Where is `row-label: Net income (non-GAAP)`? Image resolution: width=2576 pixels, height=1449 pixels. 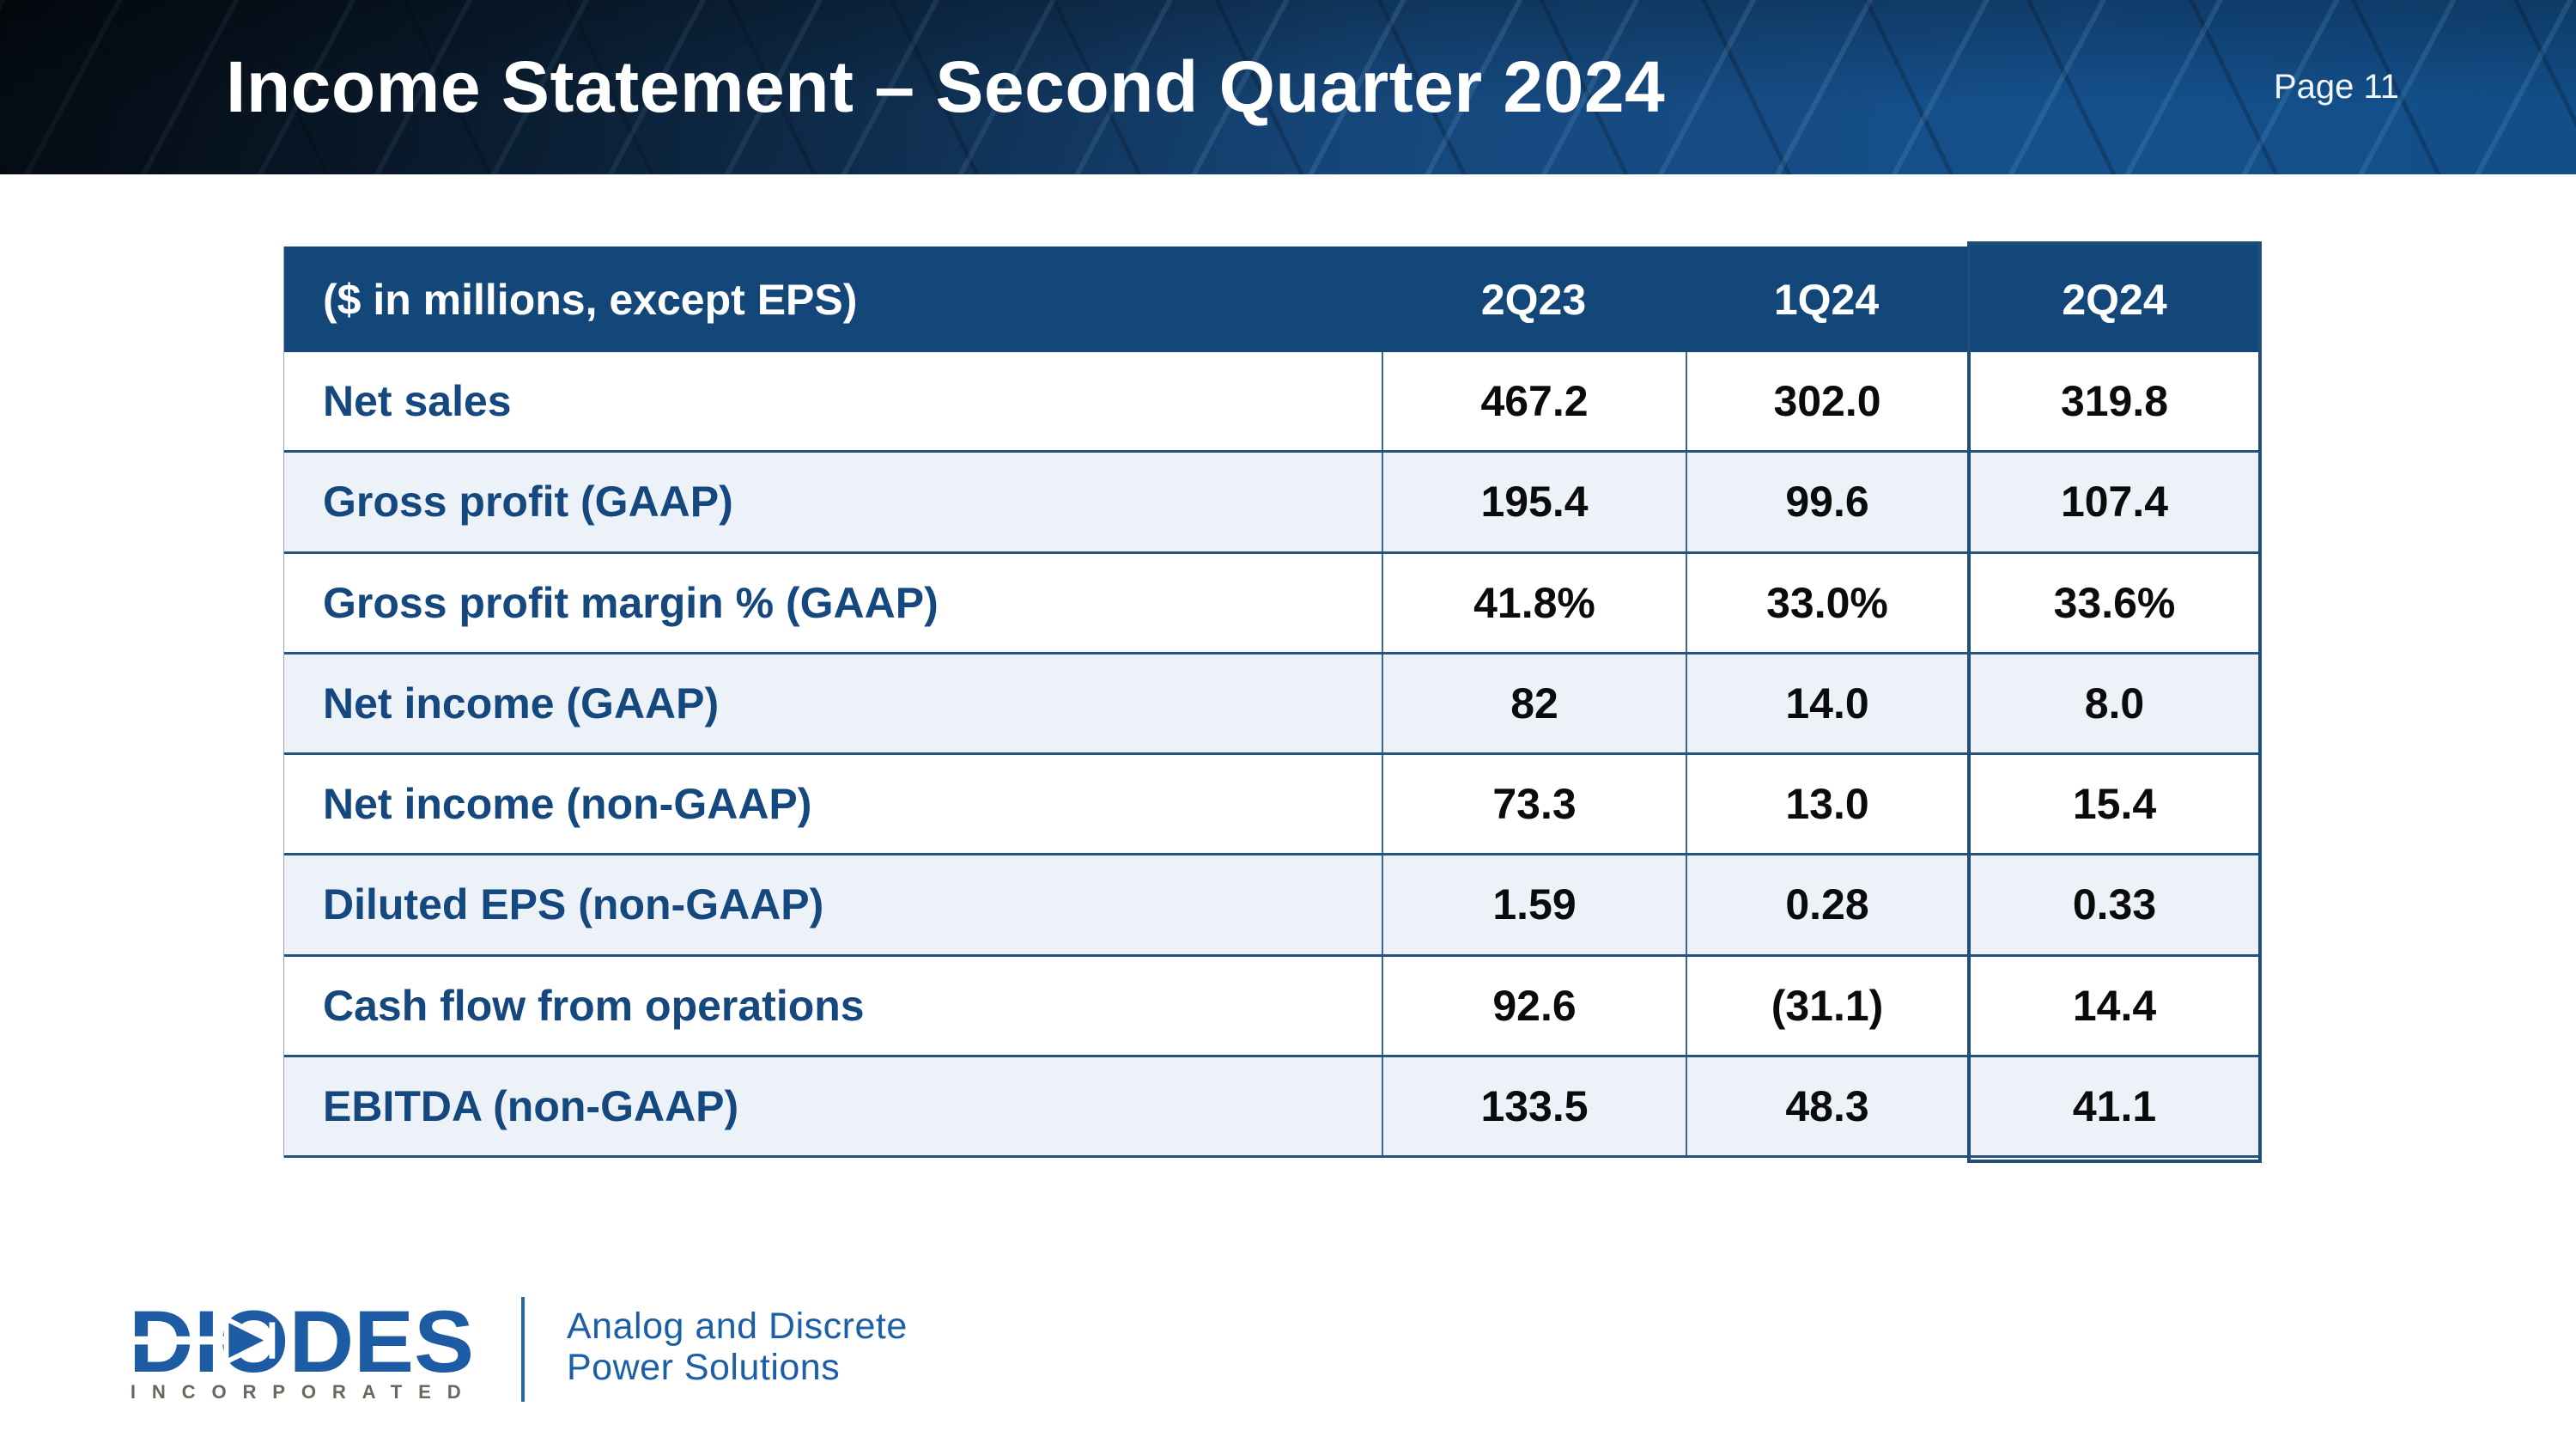
row-label: Net income (non-GAAP) is located at coordinates (567, 804).